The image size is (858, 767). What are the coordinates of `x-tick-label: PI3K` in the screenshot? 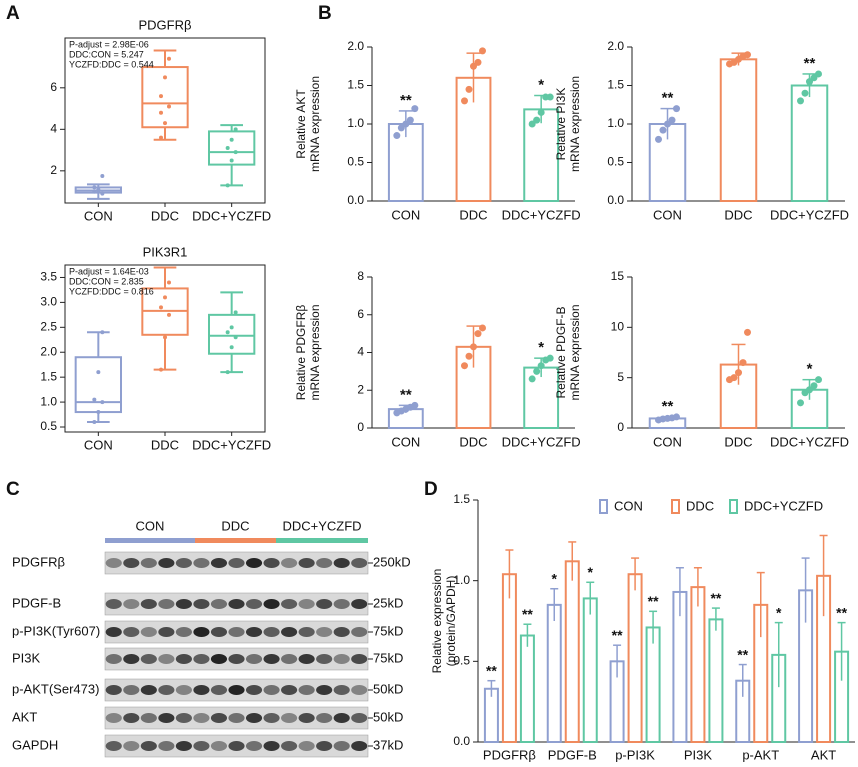 It's located at (698, 754).